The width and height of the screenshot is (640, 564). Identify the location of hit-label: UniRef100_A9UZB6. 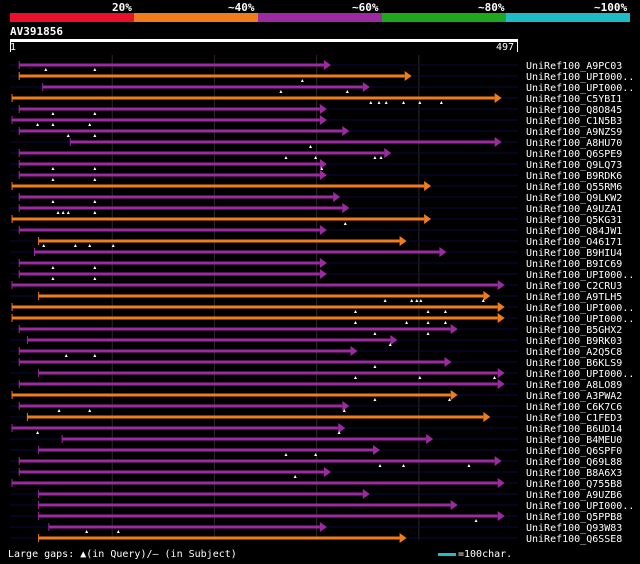
(574, 495).